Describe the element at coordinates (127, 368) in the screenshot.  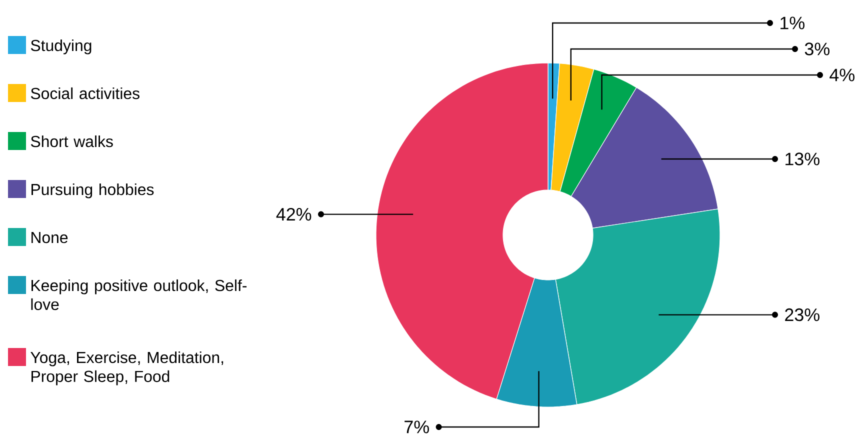
I see `legend-label: Yoga, Exercise, Meditation, Proper Sleep, Food` at that location.